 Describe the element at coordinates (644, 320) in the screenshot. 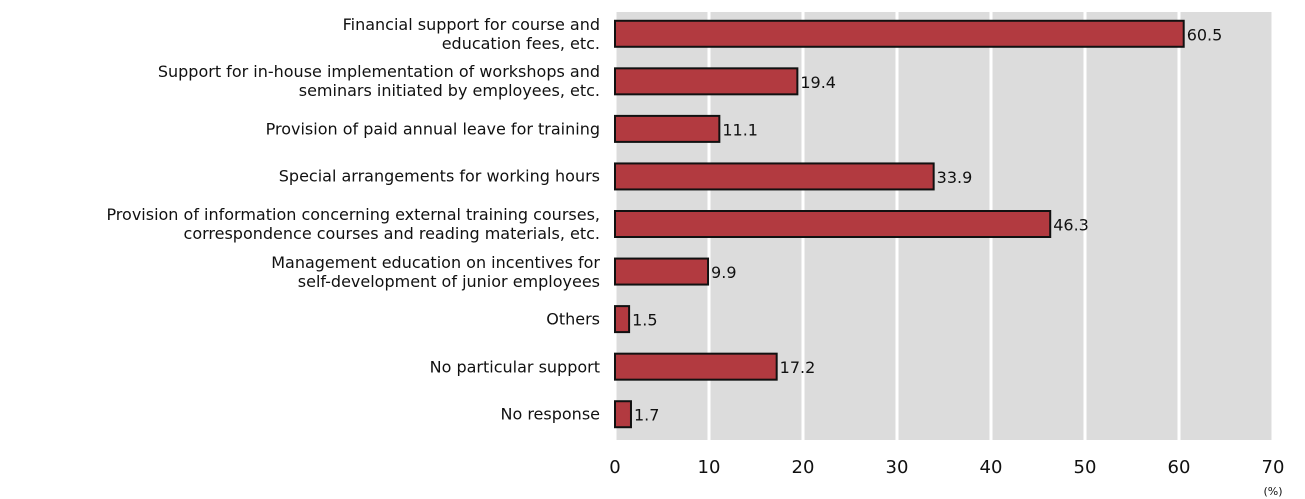

I see `value-label: 1.5` at that location.